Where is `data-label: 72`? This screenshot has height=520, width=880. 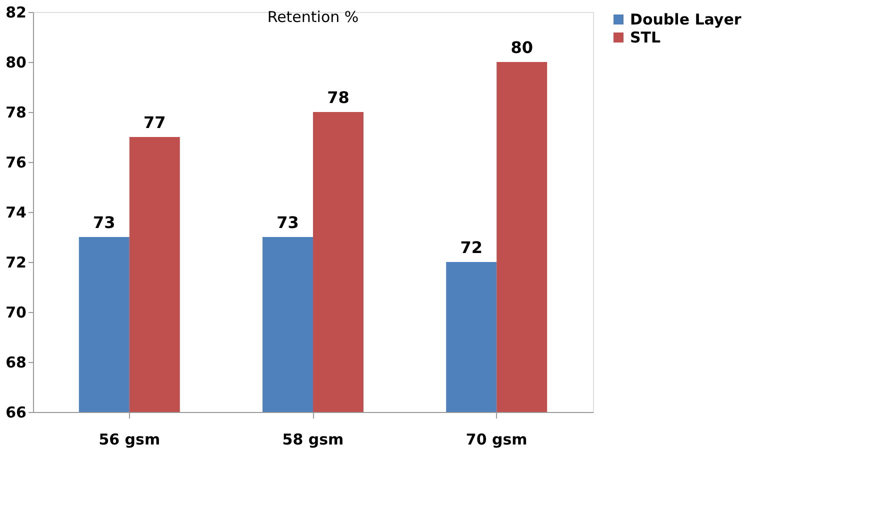 data-label: 72 is located at coordinates (471, 247).